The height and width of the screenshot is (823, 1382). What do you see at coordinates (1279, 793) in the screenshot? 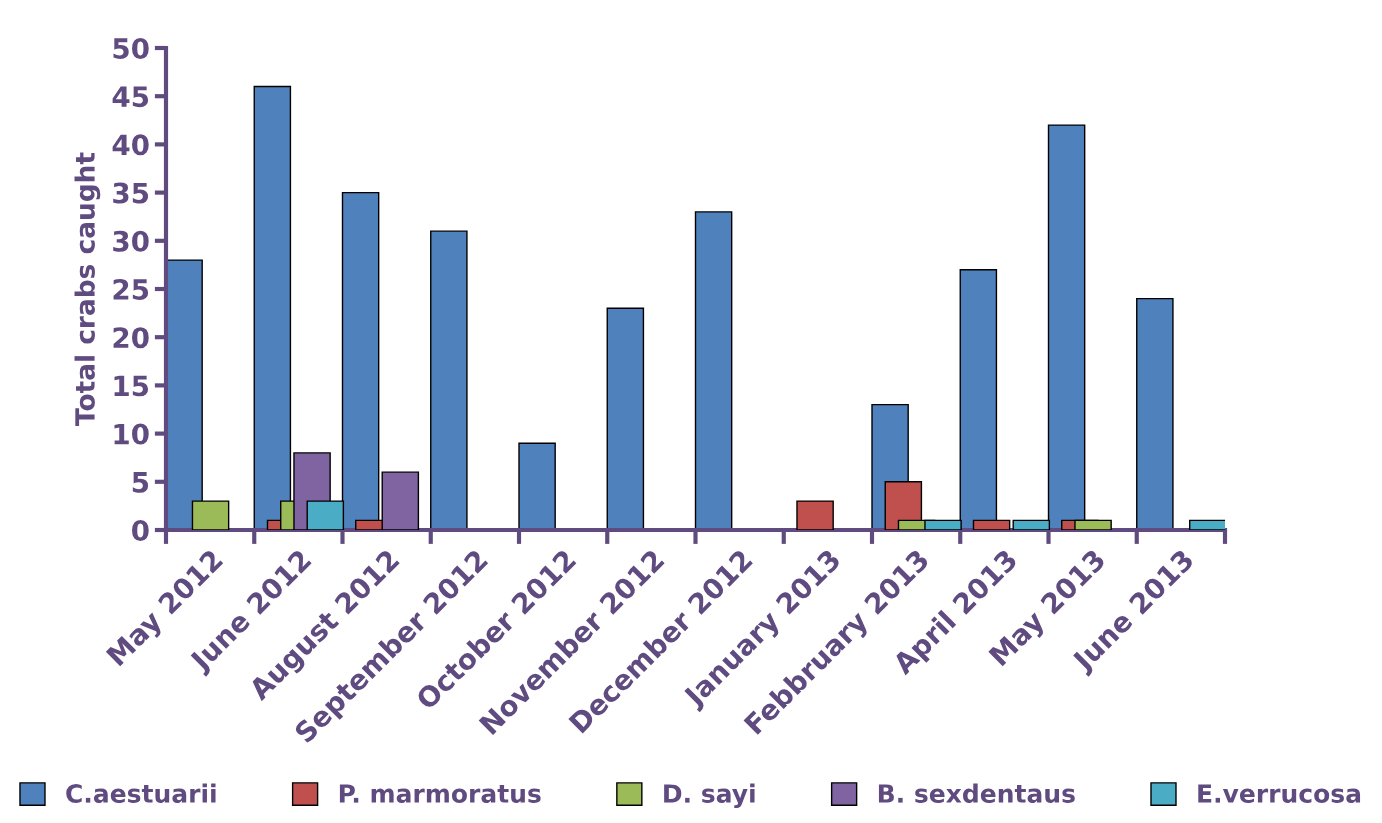
I see `legend-label: E.verrucosa` at bounding box center [1279, 793].